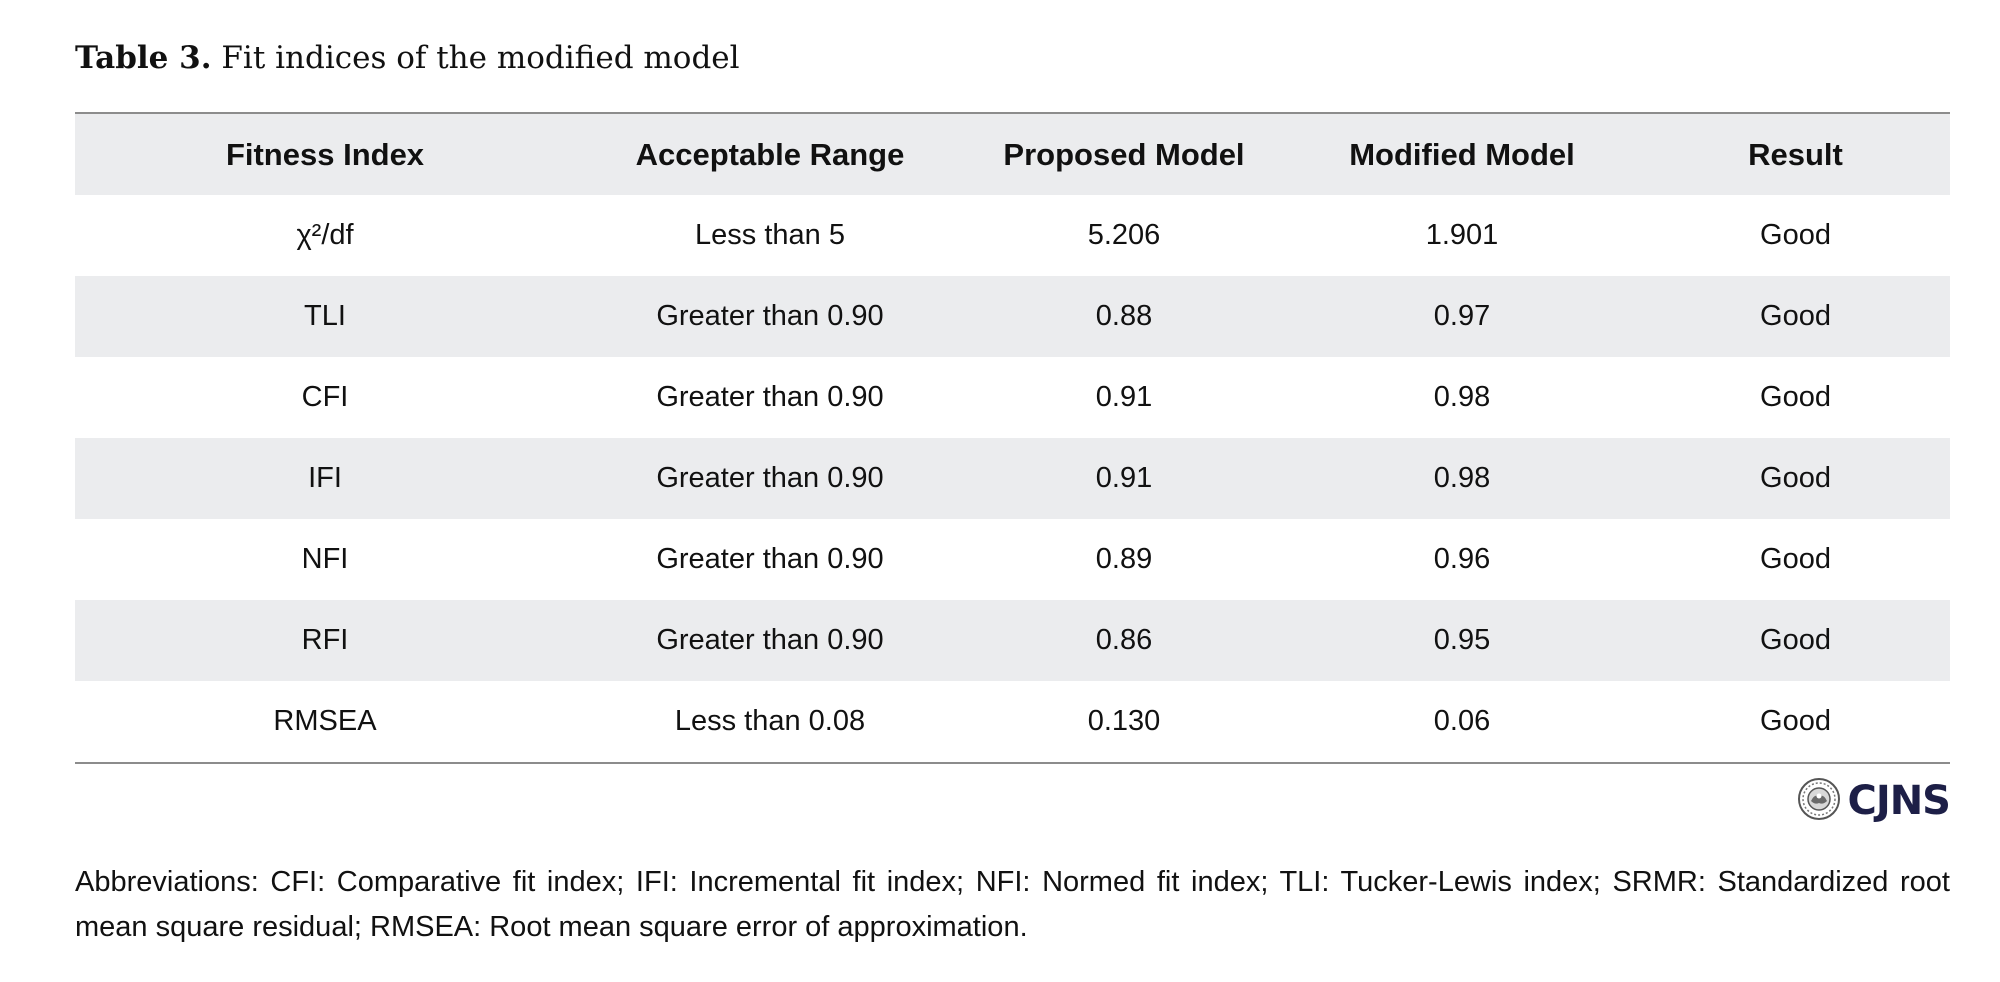 This screenshot has width=2000, height=982. Describe the element at coordinates (325, 235) in the screenshot. I see `cell-fitness-index: χ²/df` at that location.